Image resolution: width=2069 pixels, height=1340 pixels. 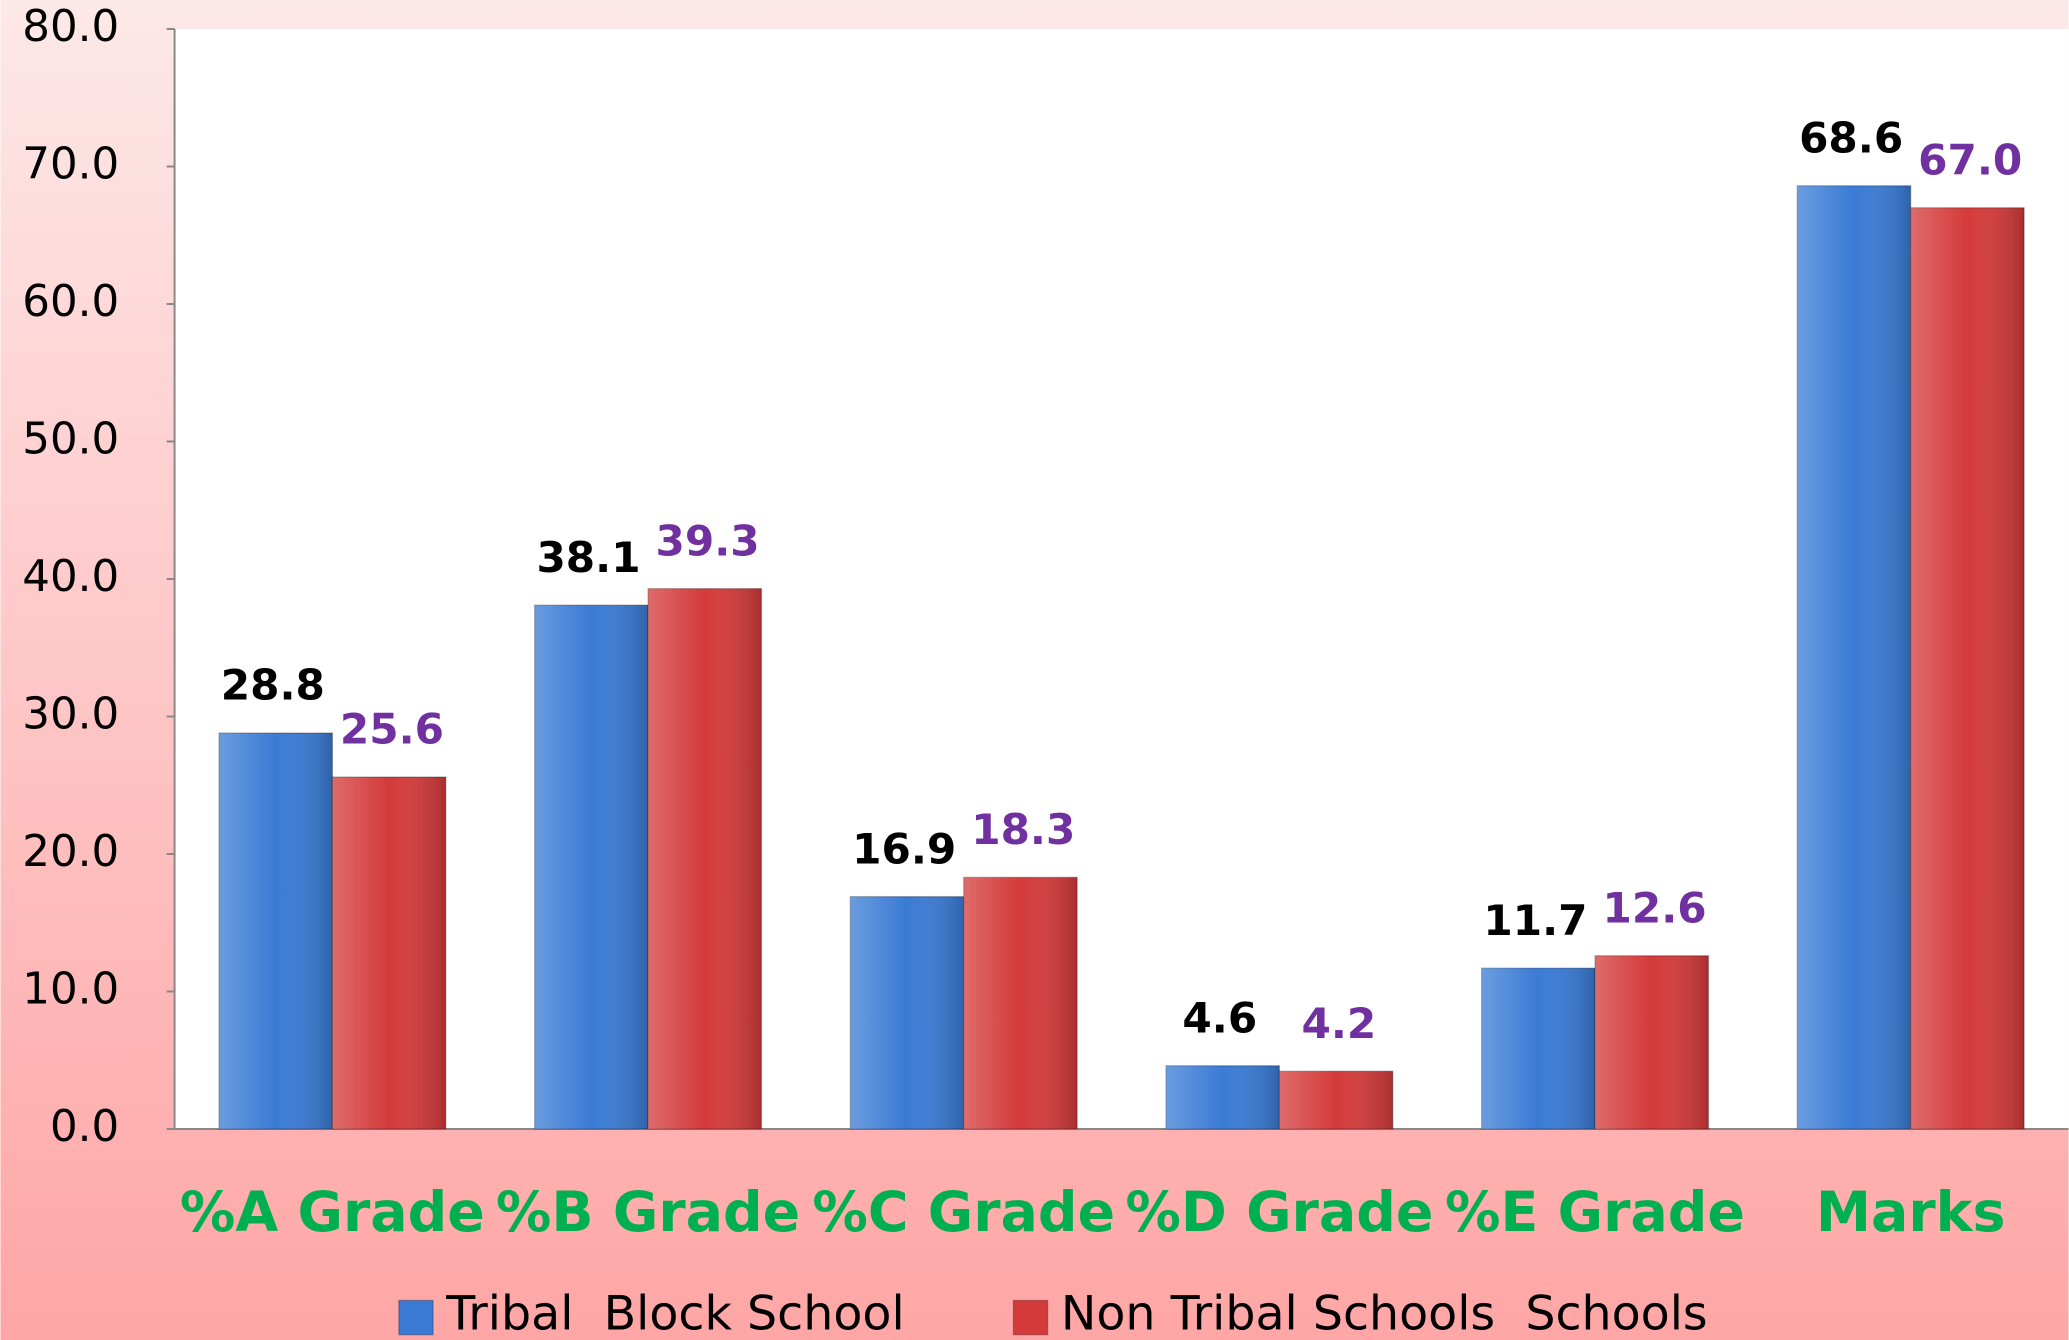 What do you see at coordinates (70, 27) in the screenshot?
I see `y-tick-label: 80.0` at bounding box center [70, 27].